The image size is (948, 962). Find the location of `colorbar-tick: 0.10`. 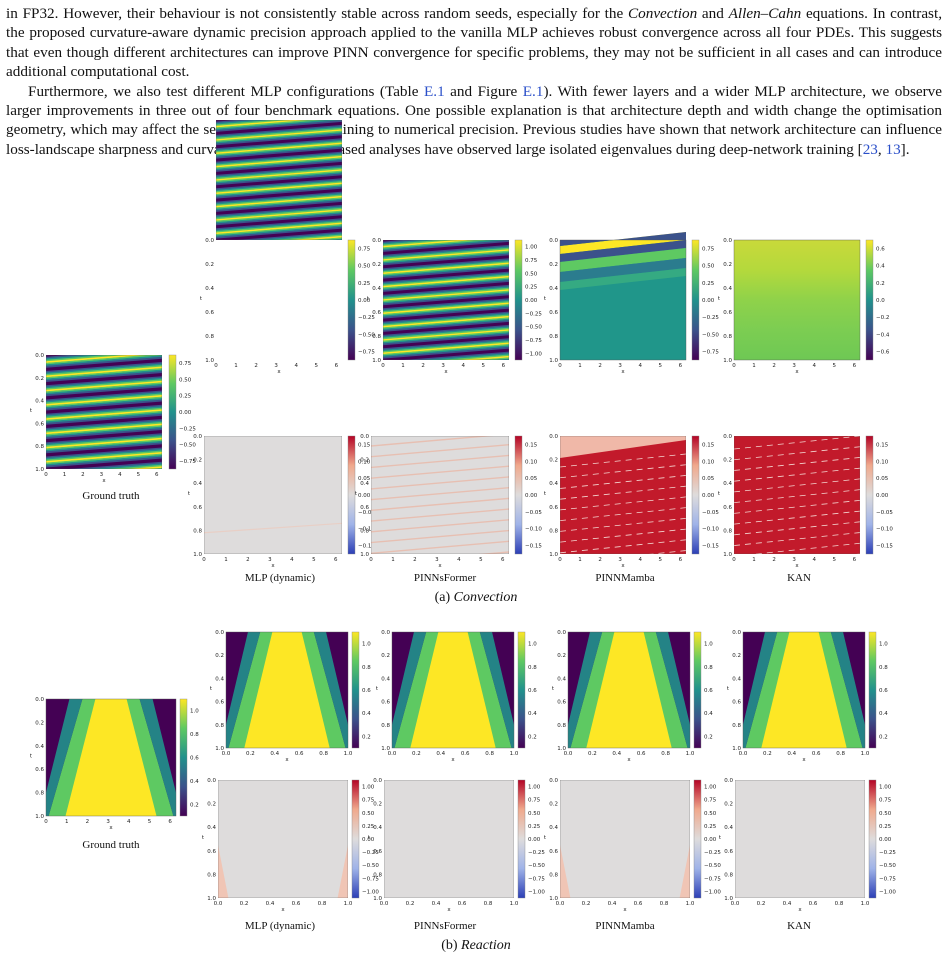

colorbar-tick: 0.10 is located at coordinates (708, 462).